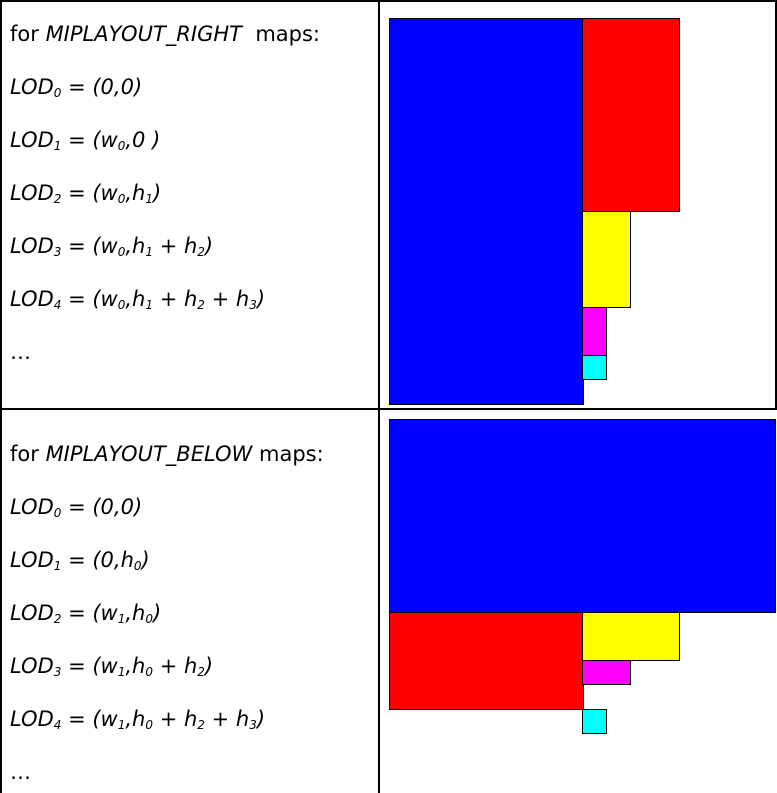 This screenshot has width=777, height=793. What do you see at coordinates (631, 115) in the screenshot?
I see `row1-lod1-rect` at bounding box center [631, 115].